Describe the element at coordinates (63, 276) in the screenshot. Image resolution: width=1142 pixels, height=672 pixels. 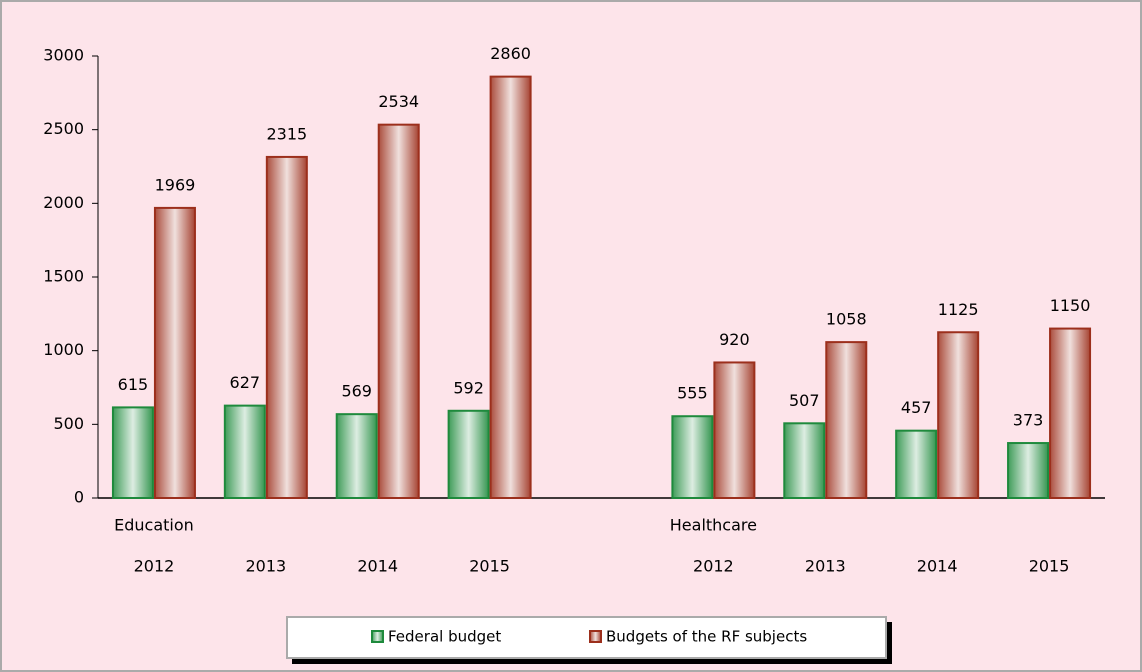
I see `y-tick-label: 1500` at that location.